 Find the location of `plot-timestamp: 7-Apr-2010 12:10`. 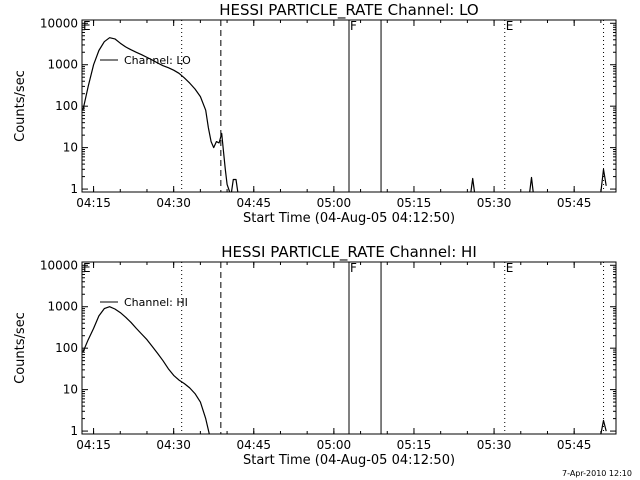

plot-timestamp: 7-Apr-2010 12:10 is located at coordinates (597, 473).